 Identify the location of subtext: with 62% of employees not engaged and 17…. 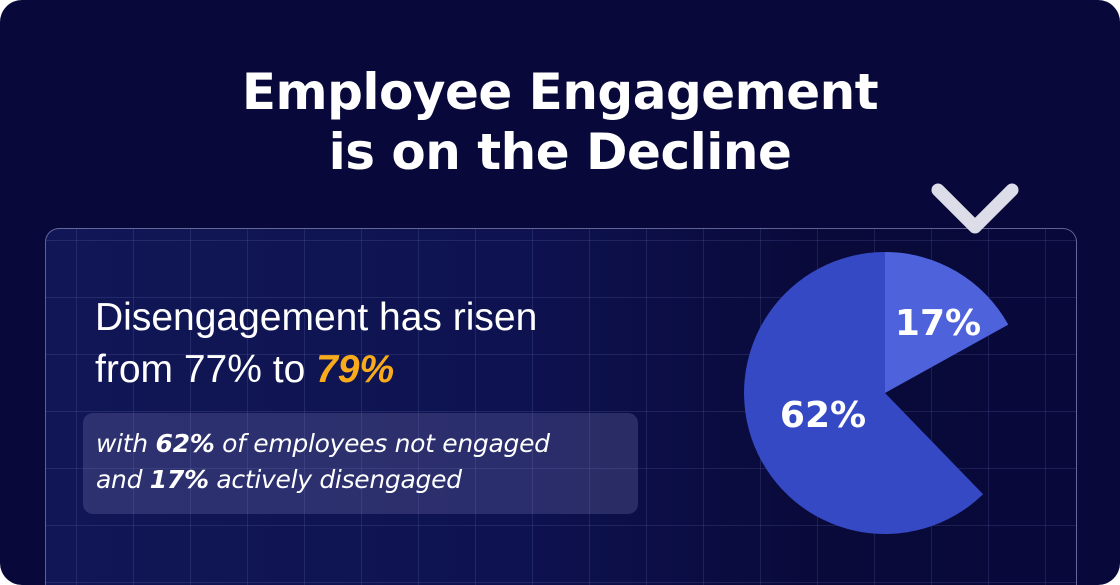
(323, 462).